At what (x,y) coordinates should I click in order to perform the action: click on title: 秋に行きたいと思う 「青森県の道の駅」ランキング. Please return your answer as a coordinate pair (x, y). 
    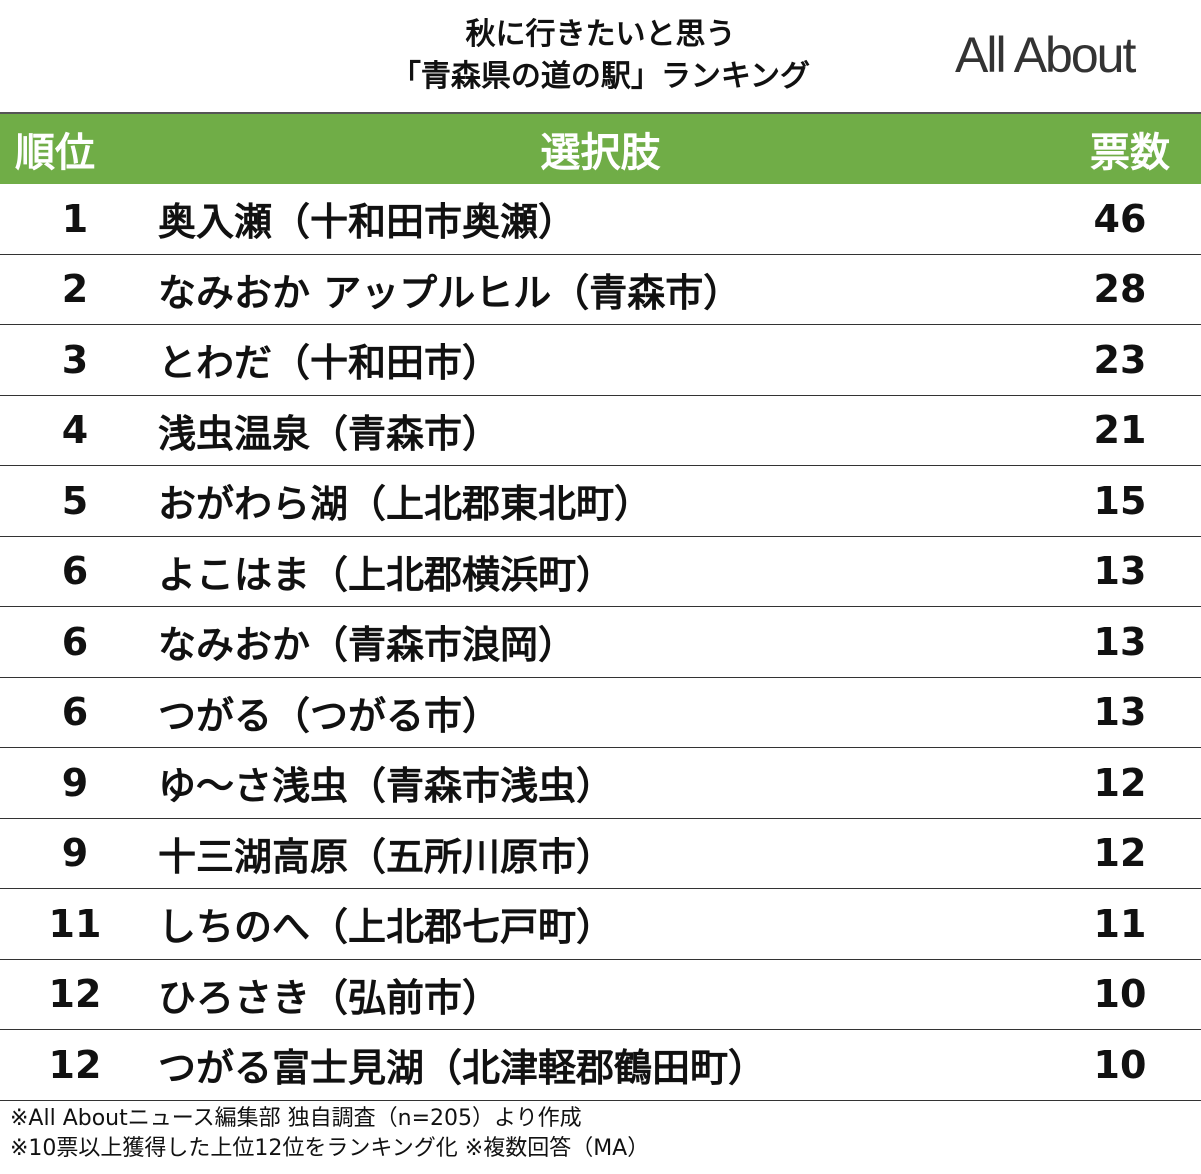
    Looking at the image, I should click on (600, 56).